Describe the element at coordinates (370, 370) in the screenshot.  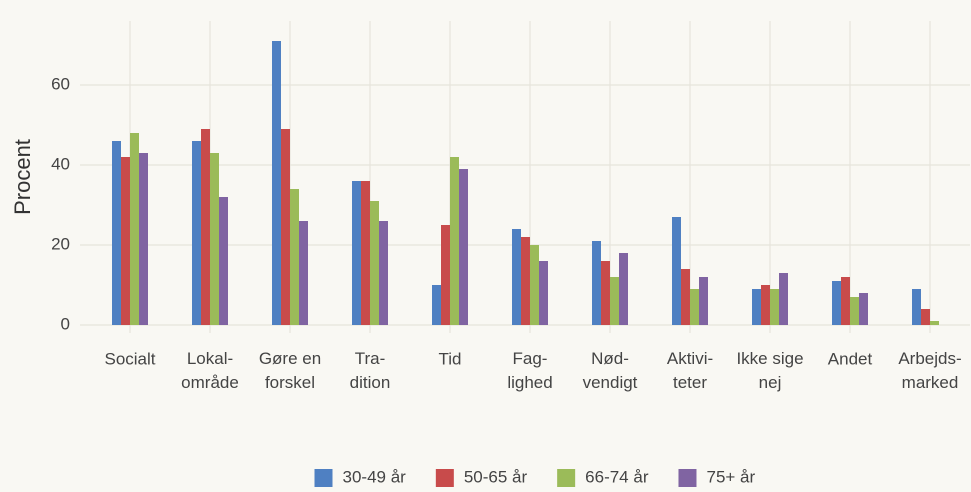
I see `x-tick-label: Tra-dition` at that location.